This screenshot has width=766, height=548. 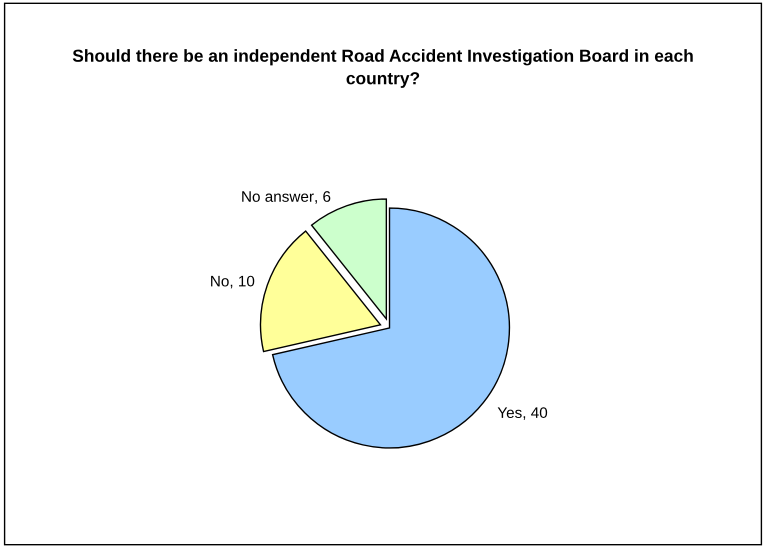 What do you see at coordinates (220, 281) in the screenshot?
I see `slice-label: No` at bounding box center [220, 281].